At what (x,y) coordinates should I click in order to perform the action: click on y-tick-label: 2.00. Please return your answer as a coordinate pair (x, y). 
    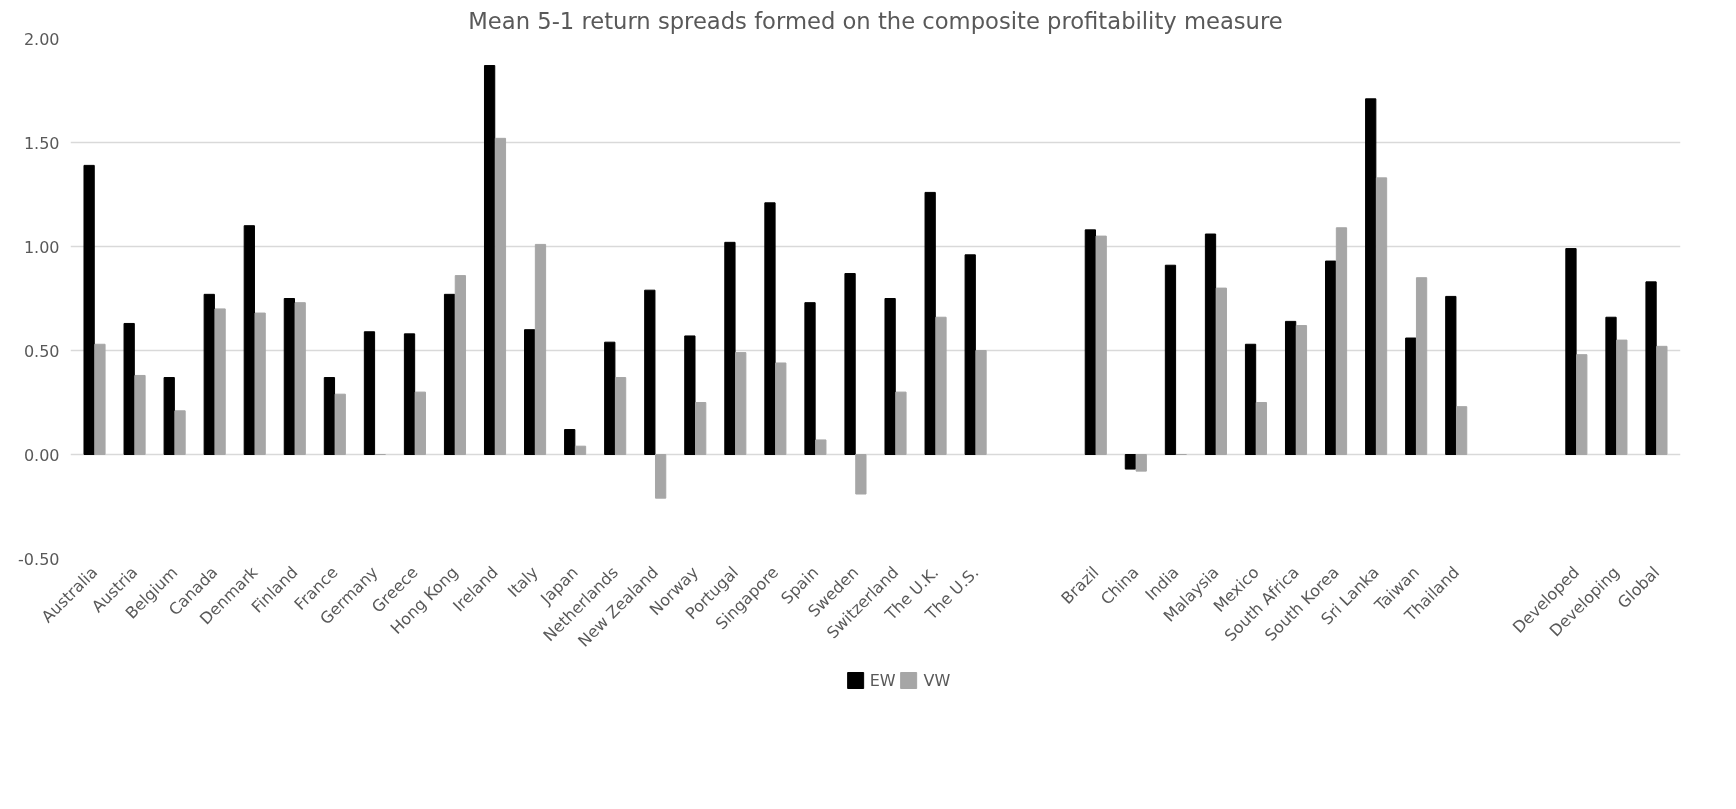
    Looking at the image, I should click on (41, 39).